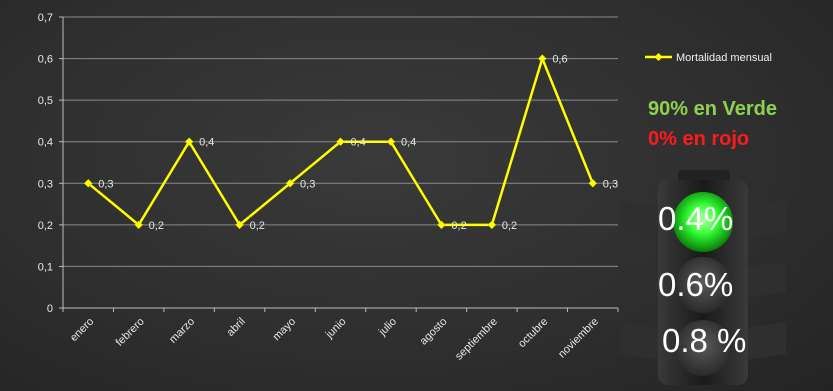 The width and height of the screenshot is (833, 391). I want to click on y-tick-label: 0,5, so click(45, 101).